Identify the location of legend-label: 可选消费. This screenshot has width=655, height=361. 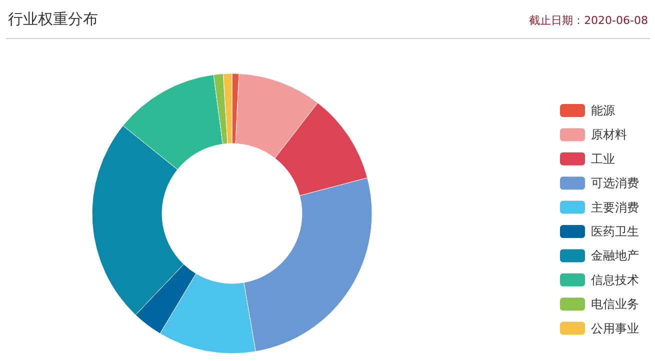
(615, 183).